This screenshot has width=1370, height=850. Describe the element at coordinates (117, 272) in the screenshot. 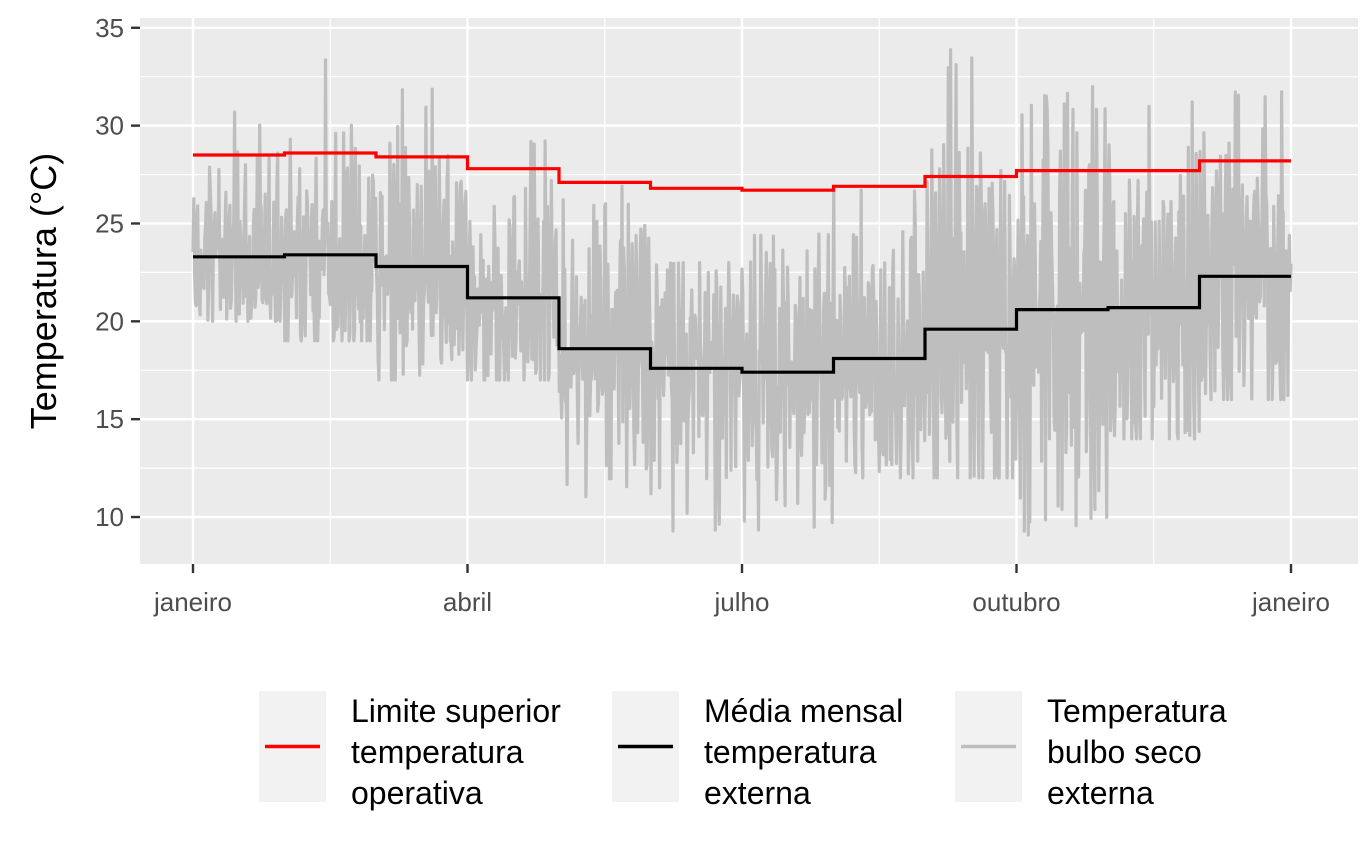

I see `y-axis: 10 15 20 25 30 35` at that location.